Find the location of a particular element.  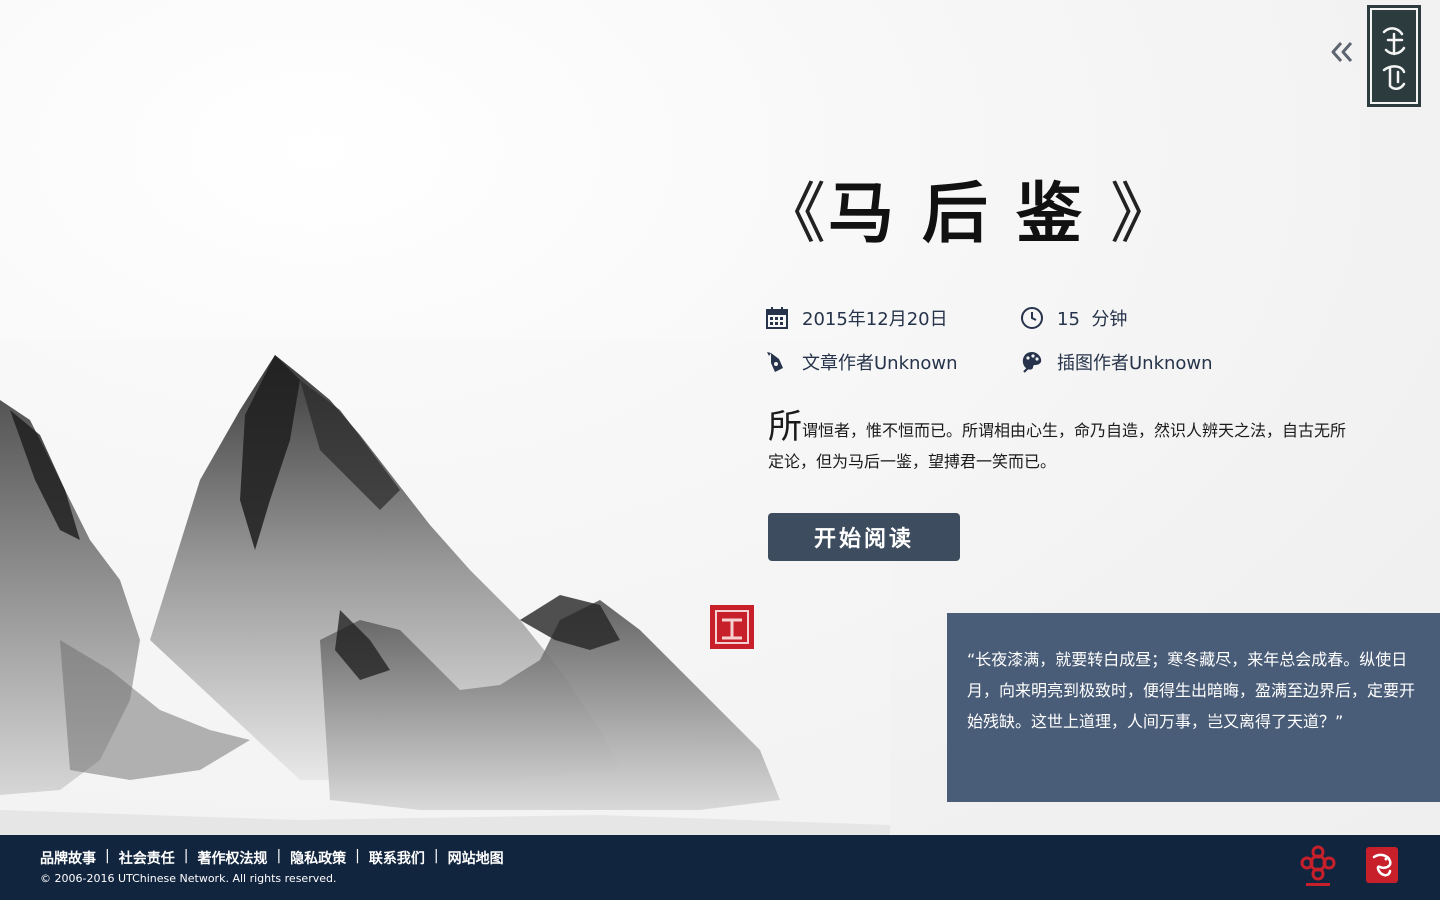

title-bracket-open: 《 is located at coordinates (794, 213).